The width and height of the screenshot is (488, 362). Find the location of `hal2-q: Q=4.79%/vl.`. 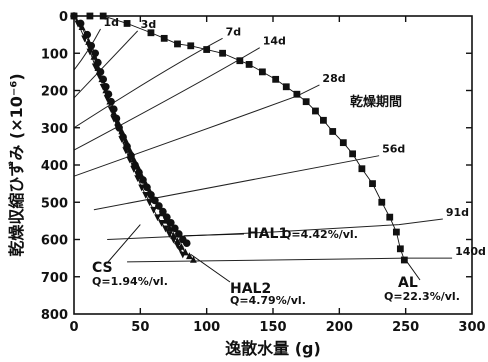

hal2-q: Q=4.79%/vl. is located at coordinates (268, 300).